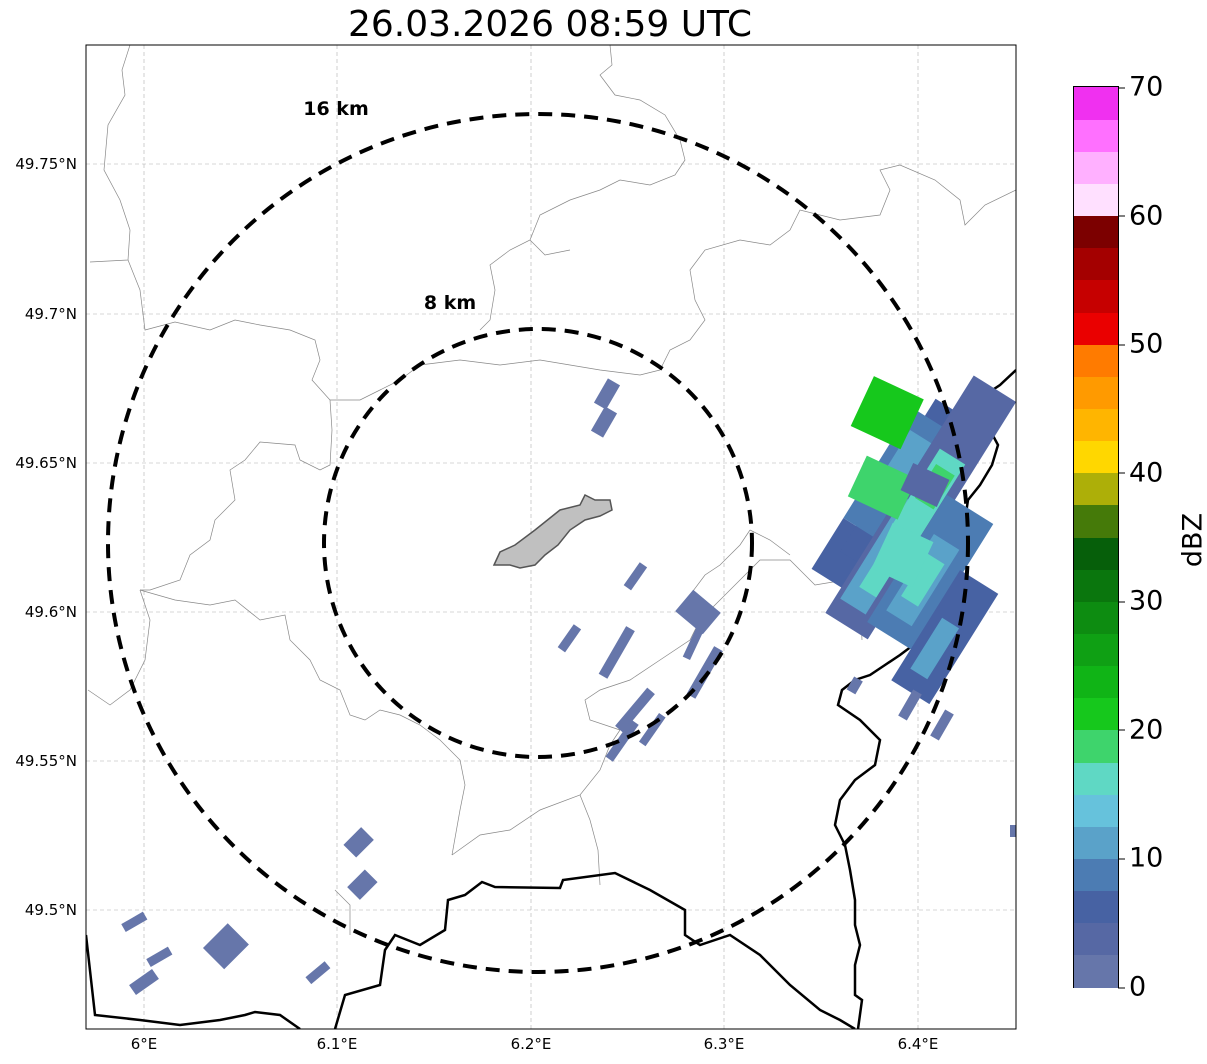  What do you see at coordinates (336, 109) in the screenshot?
I see `ring-label-16km: 16 km` at bounding box center [336, 109].